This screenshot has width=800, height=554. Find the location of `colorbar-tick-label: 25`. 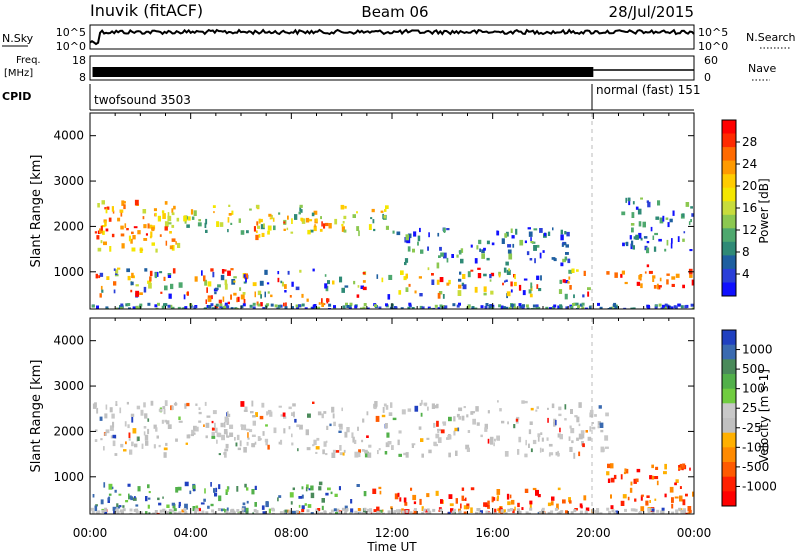

colorbar-tick-label: 25 is located at coordinates (749, 408).